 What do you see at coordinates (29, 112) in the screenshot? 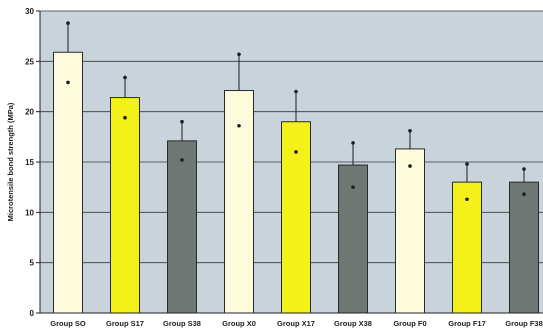
I see `y-tick-label: 20` at bounding box center [29, 112].